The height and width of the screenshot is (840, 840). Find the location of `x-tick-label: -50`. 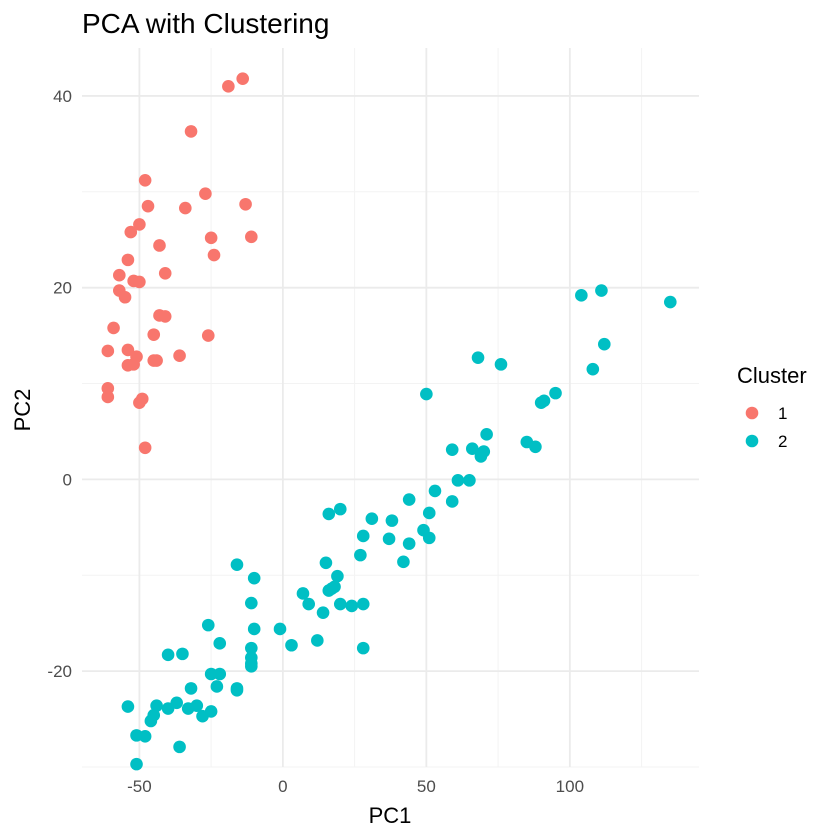

x-tick-label: -50 is located at coordinates (139, 786).